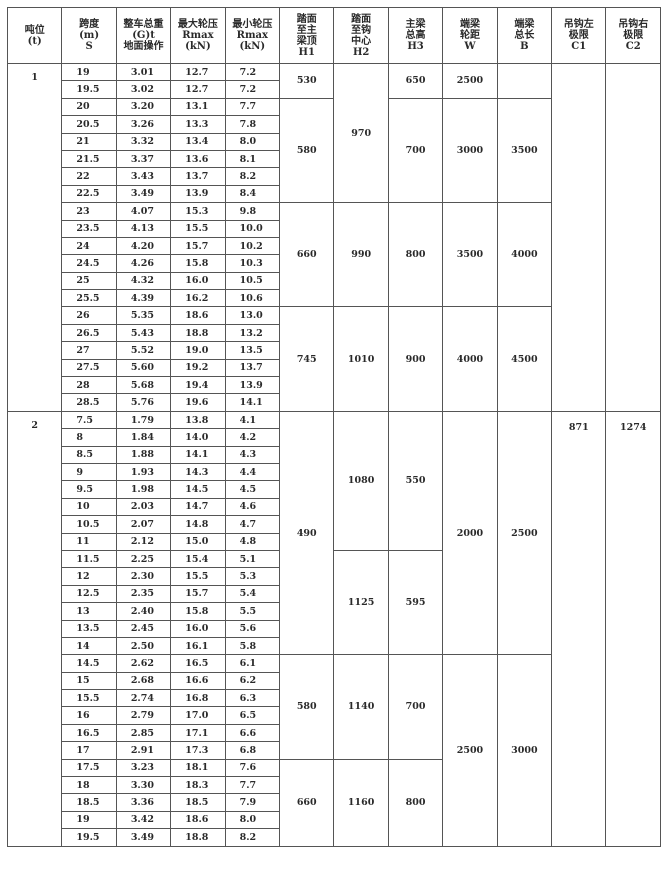 The image size is (670, 875). I want to click on span-cell: 9.5, so click(89, 489).